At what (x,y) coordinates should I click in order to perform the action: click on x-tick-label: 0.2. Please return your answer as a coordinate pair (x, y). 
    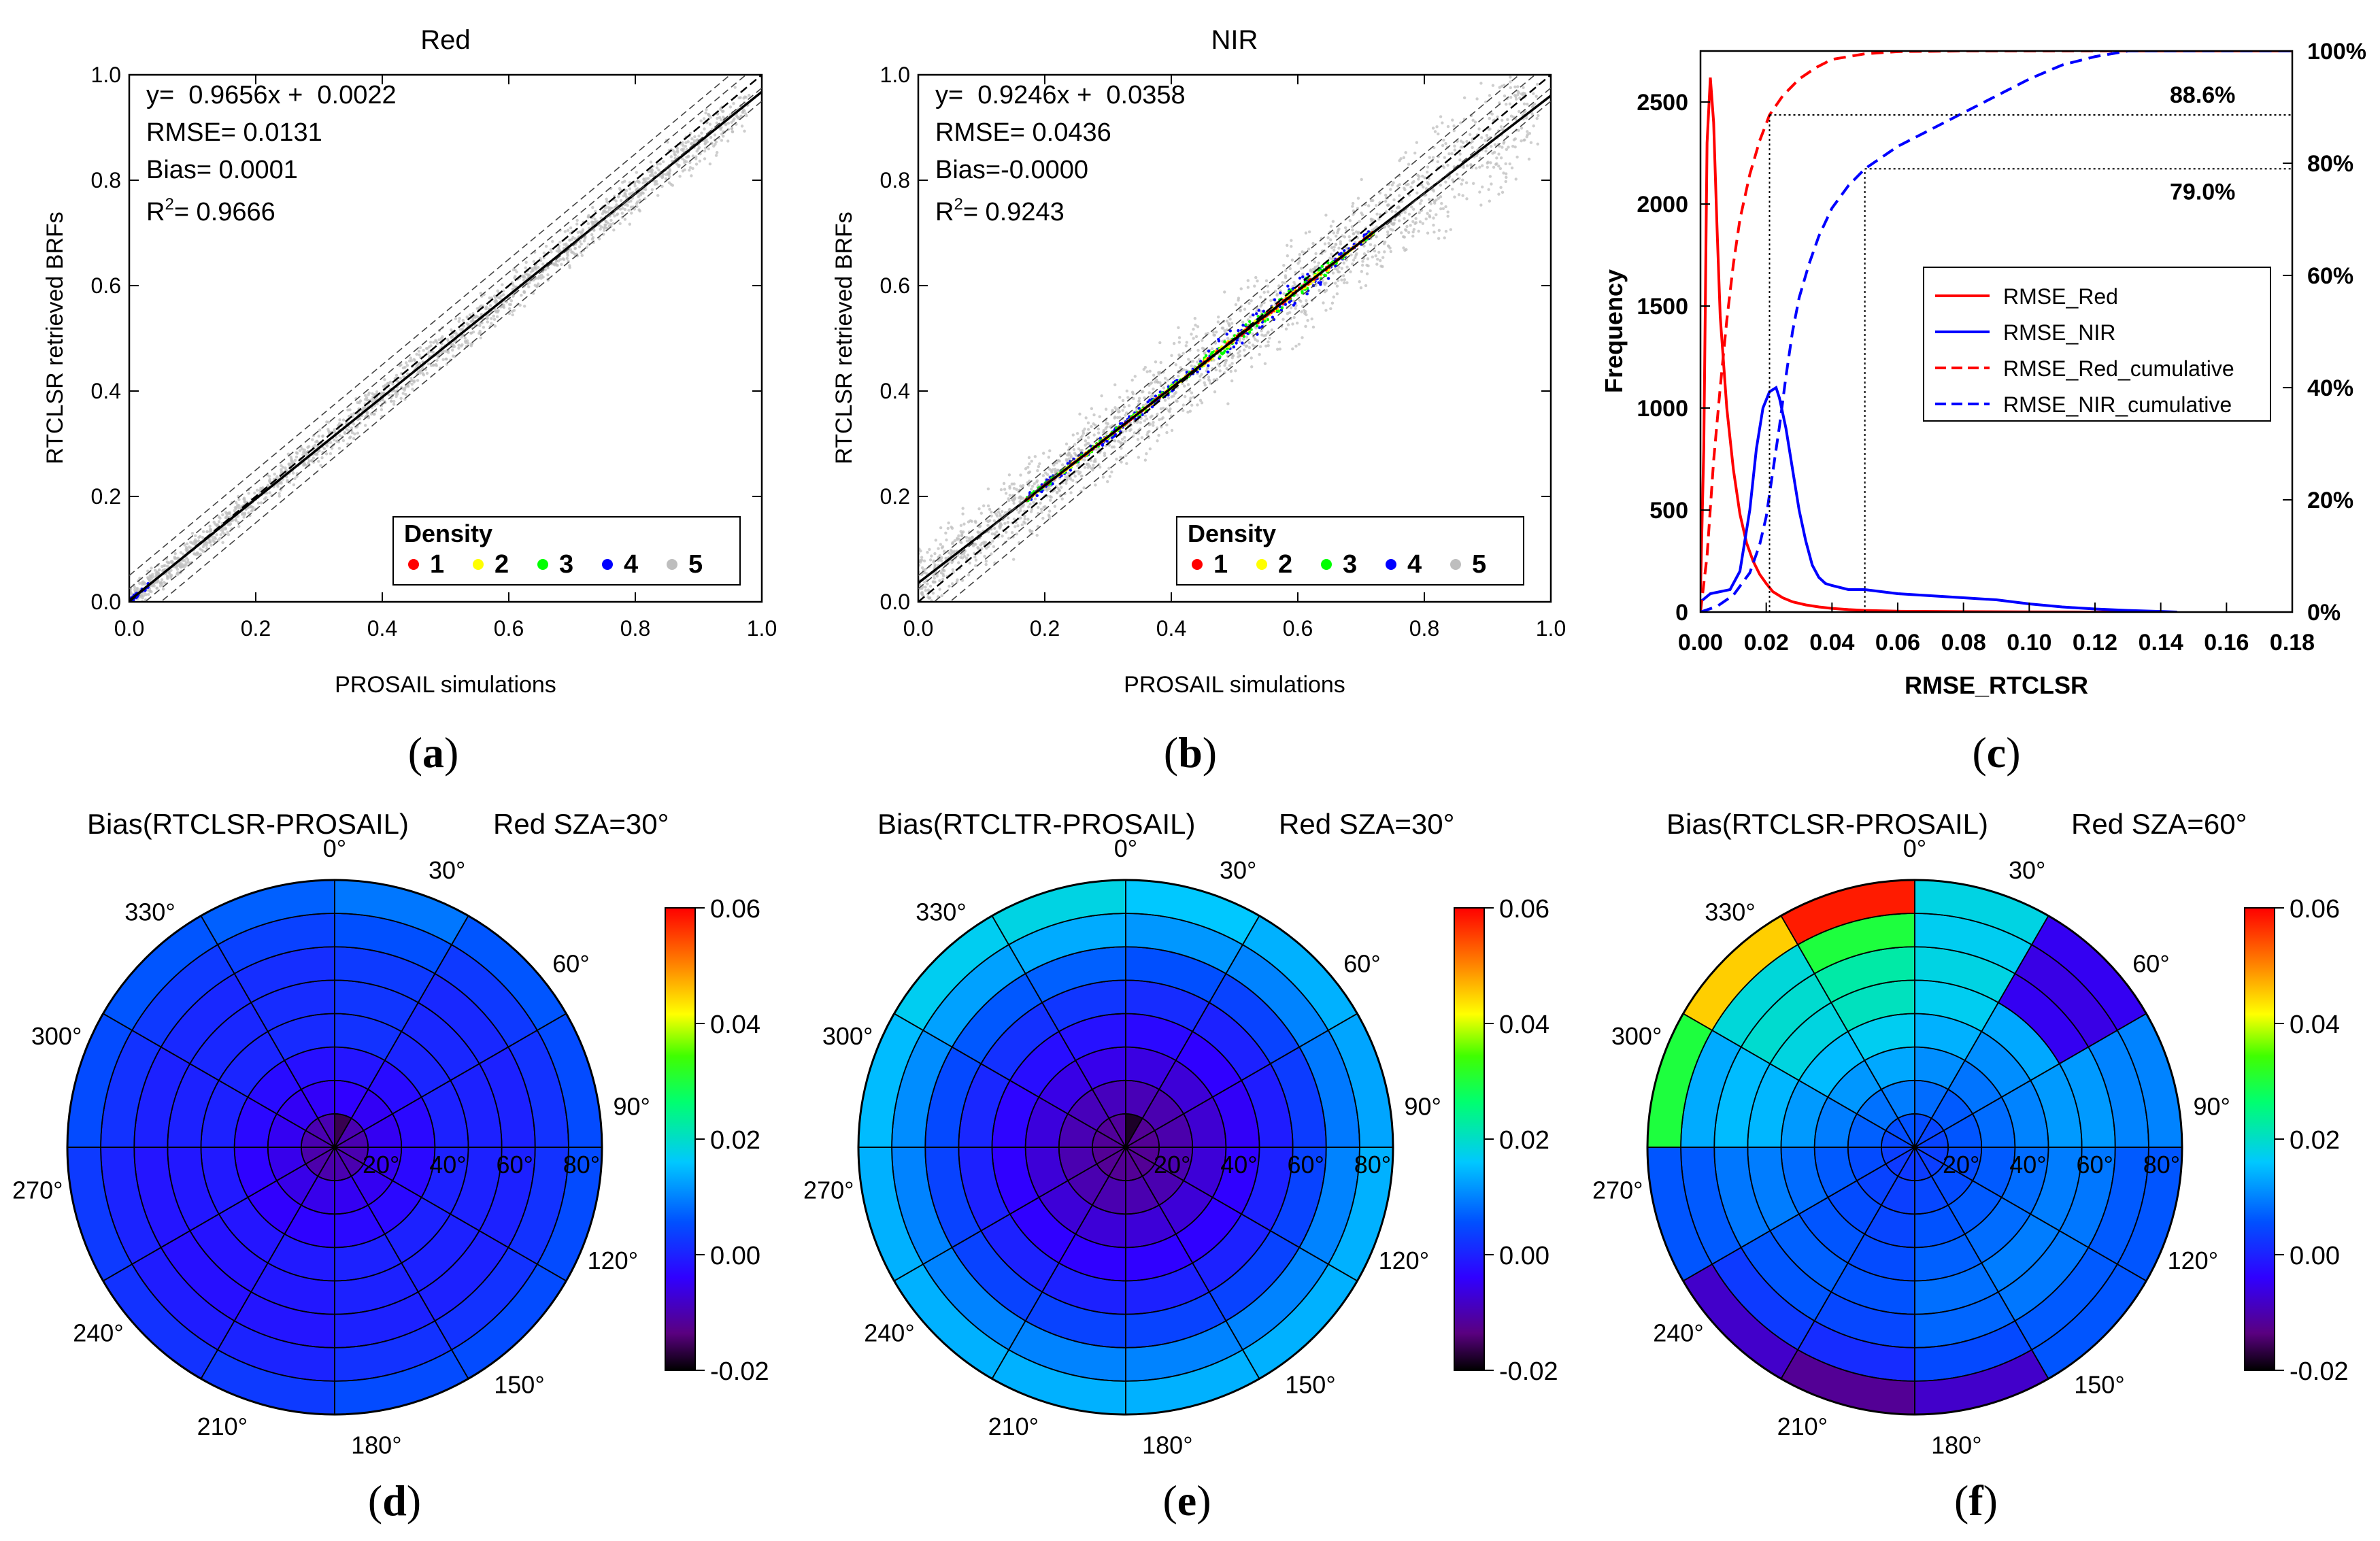
    Looking at the image, I should click on (256, 628).